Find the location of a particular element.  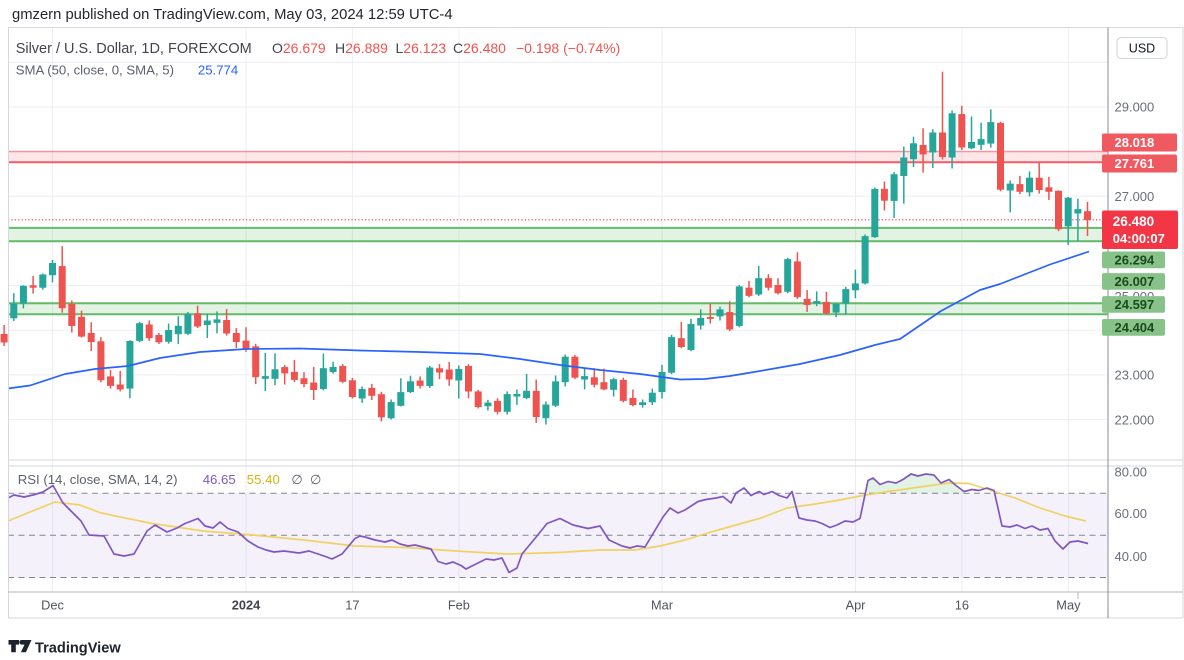

svg-text: Mar is located at coordinates (662, 605).